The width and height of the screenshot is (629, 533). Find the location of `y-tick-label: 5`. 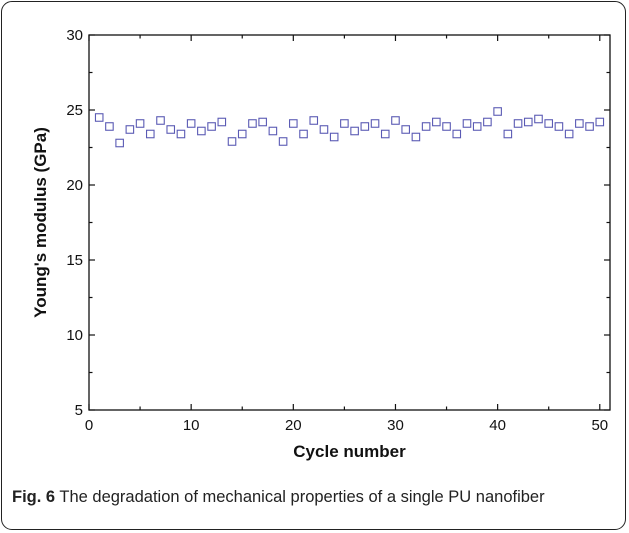

y-tick-label: 5 is located at coordinates (79, 410).